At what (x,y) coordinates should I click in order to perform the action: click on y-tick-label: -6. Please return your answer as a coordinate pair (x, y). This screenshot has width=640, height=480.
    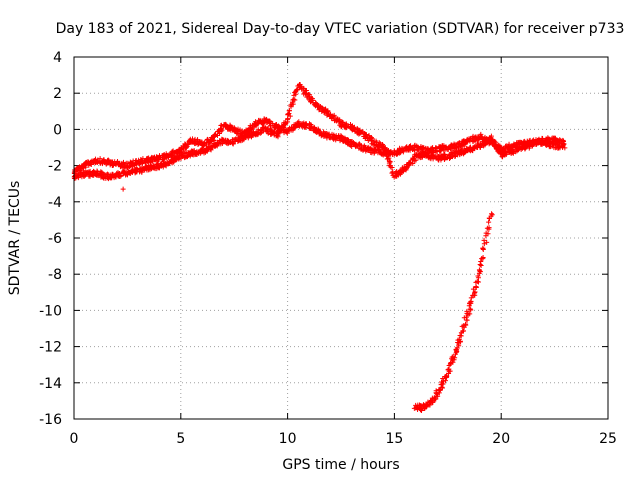
    Looking at the image, I should click on (55, 239).